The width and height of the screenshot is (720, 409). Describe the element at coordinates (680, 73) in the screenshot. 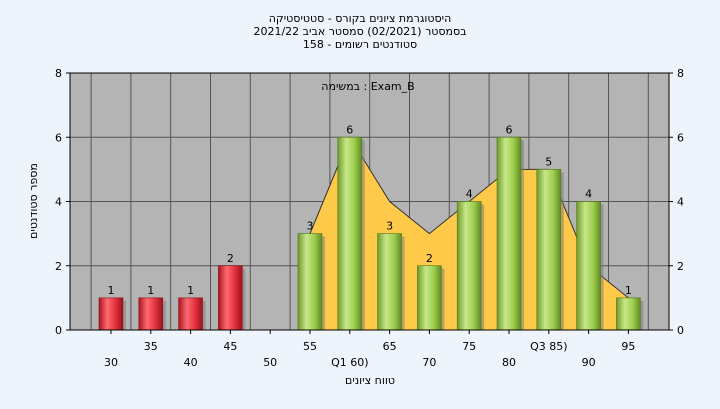

I see `y-tick-right: 8` at that location.